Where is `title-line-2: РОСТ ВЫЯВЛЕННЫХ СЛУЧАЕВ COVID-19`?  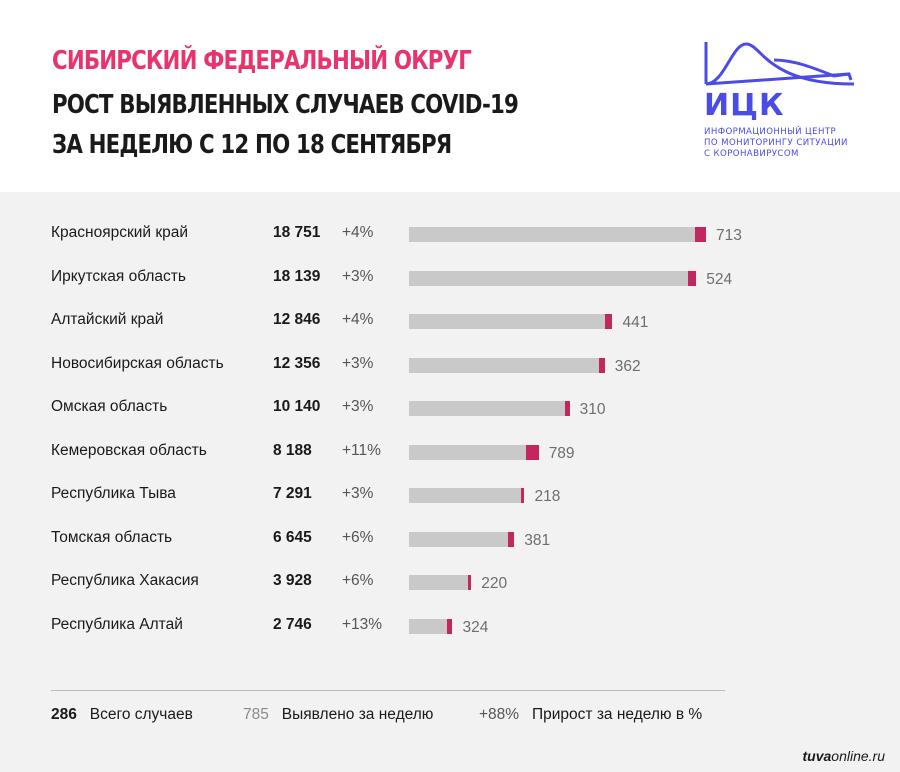 title-line-2: РОСТ ВЫЯВЛЕННЫХ СЛУЧАЕВ COVID-19 is located at coordinates (285, 105).